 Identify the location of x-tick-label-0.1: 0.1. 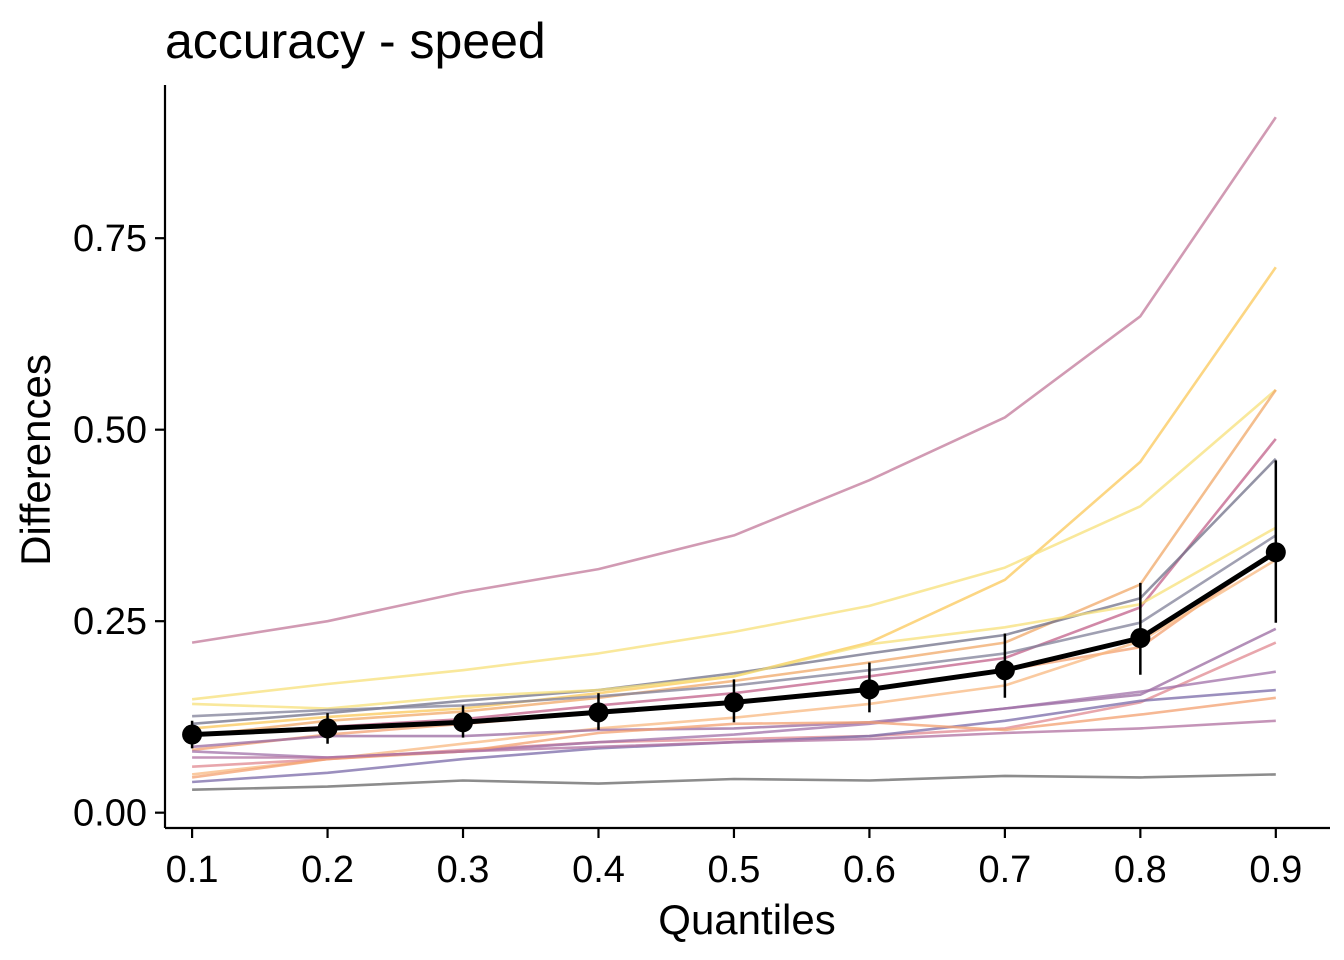
(192, 870).